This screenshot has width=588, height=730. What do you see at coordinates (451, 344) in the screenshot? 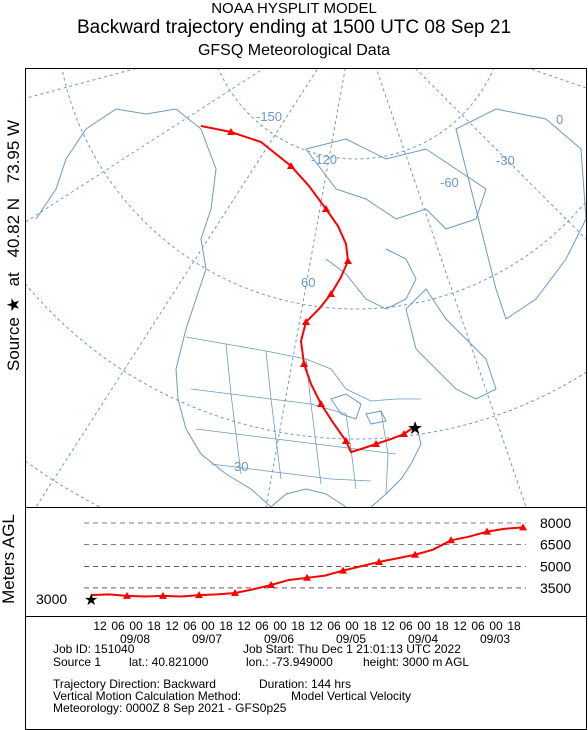
I see `labrador` at bounding box center [451, 344].